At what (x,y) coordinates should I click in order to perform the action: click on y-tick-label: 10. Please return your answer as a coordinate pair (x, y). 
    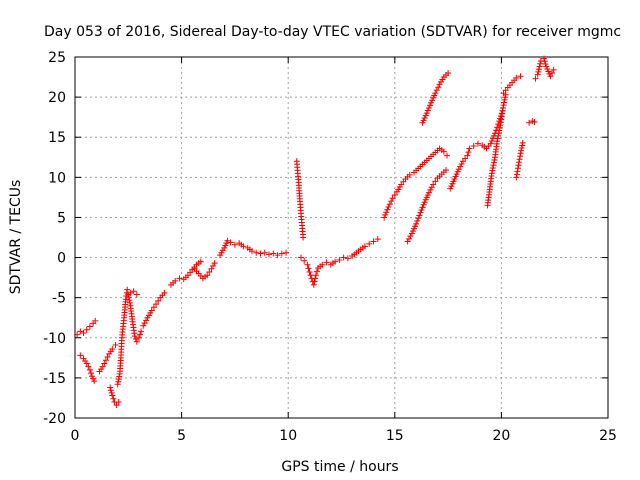
    Looking at the image, I should click on (57, 178).